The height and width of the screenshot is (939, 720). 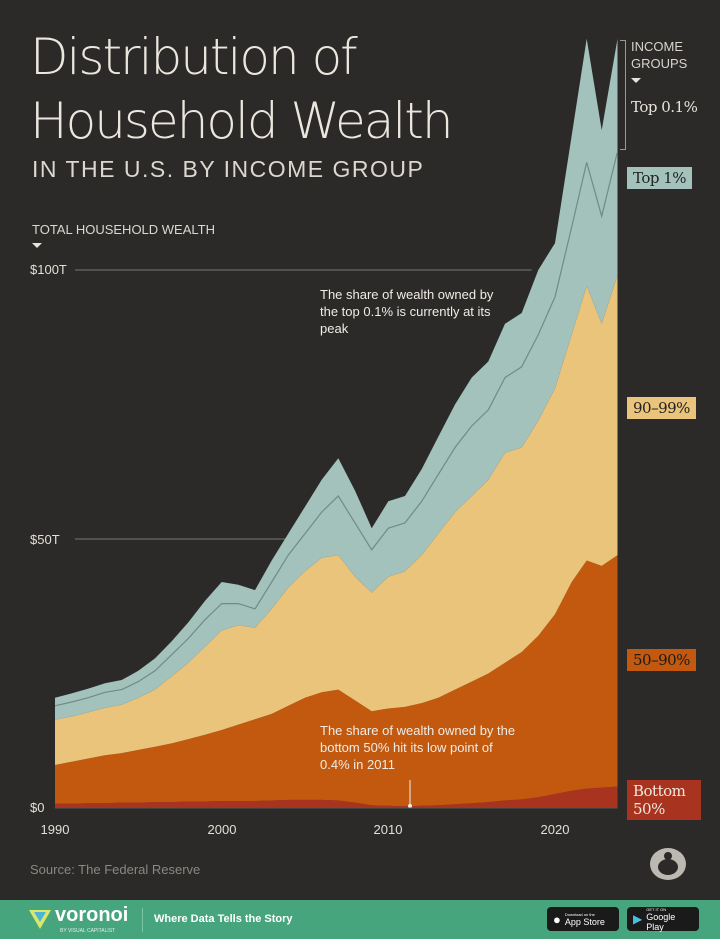 I want to click on x-tick-label: 2010, so click(x=388, y=829).